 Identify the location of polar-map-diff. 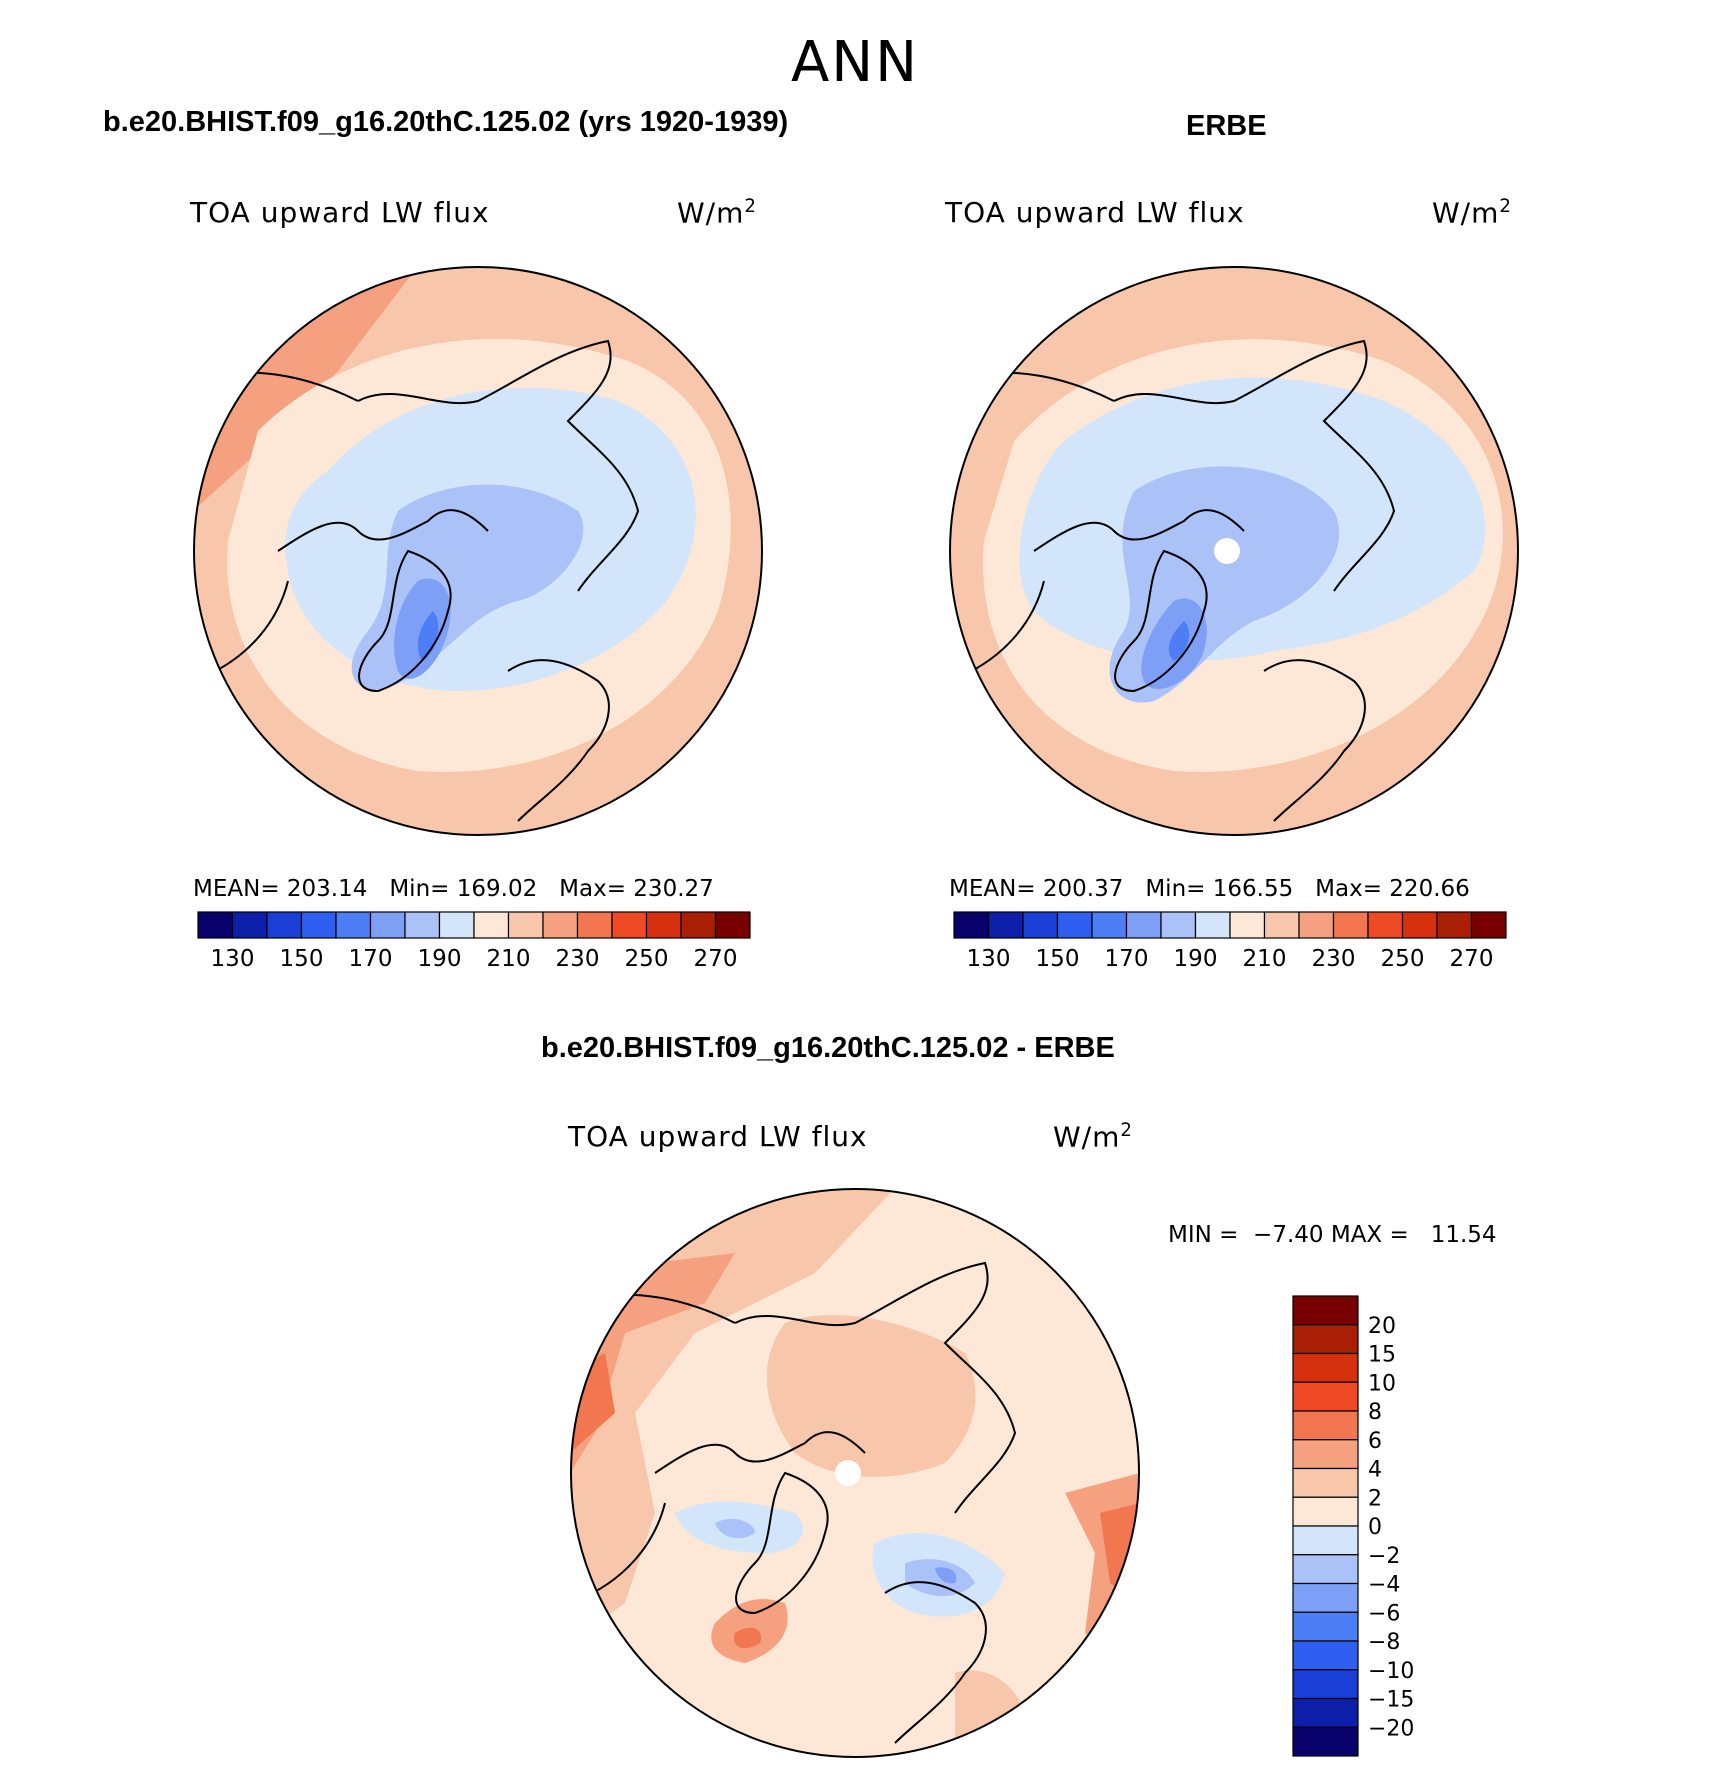
(855, 1473).